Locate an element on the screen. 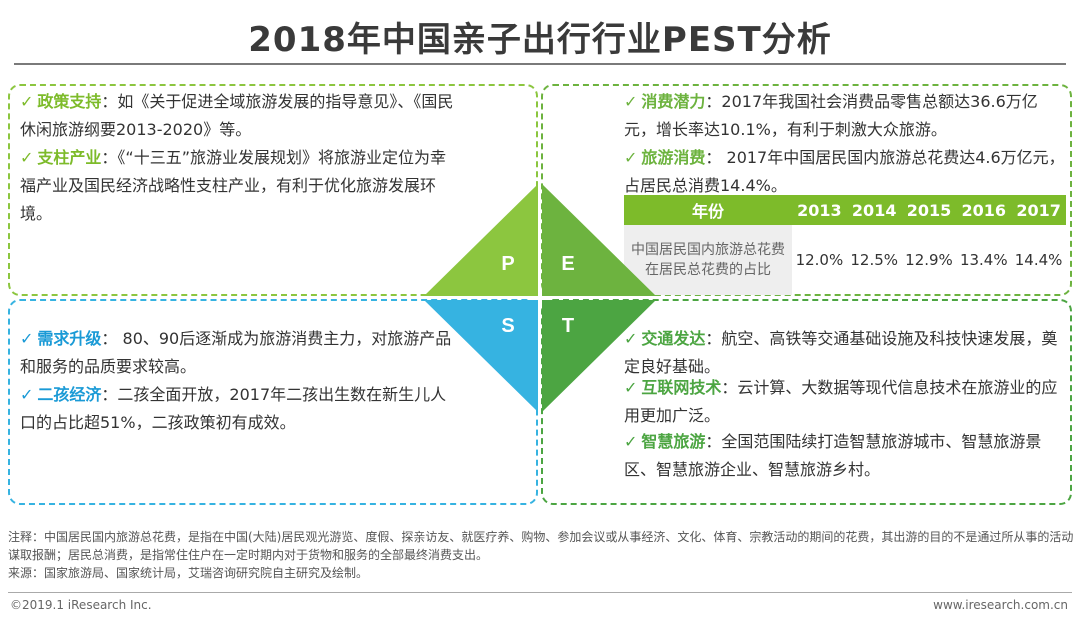 This screenshot has height=620, width=1080. economy-text: ： 2017年中国居民国内旅游总花费达4.6万亿元，占居民总消费14.4%。 is located at coordinates (844, 171).